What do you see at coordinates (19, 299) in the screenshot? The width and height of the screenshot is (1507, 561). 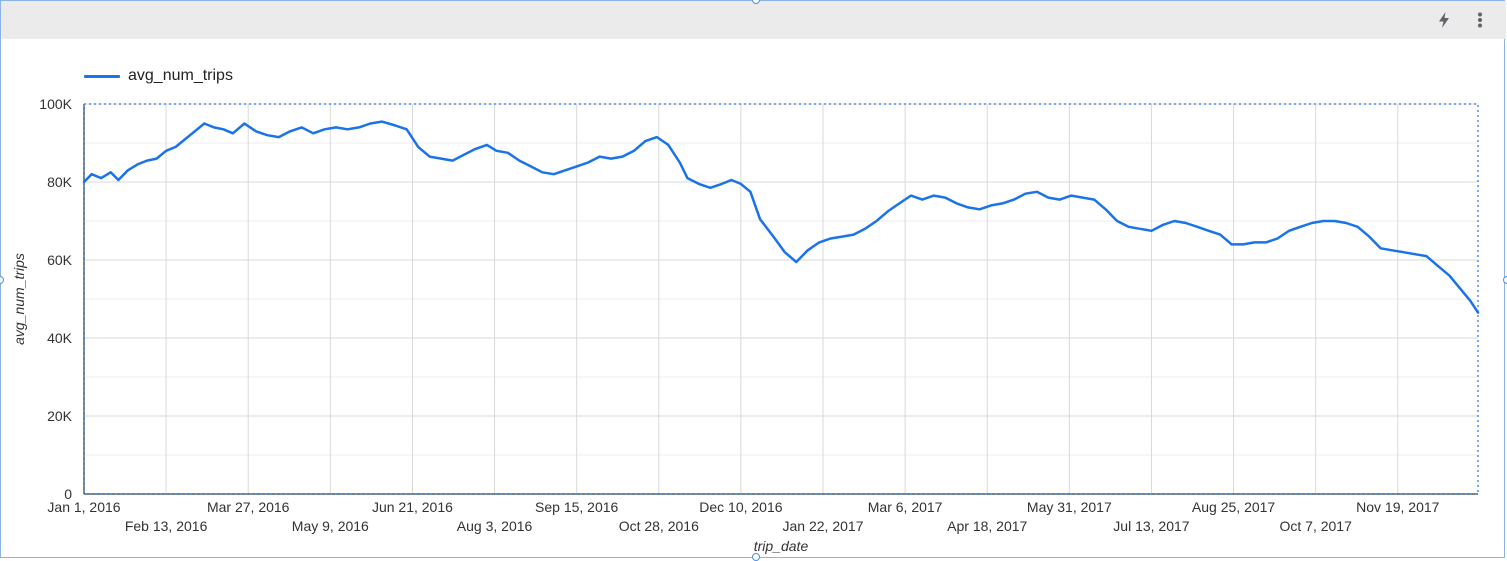 I see `y-axis-title: avg_num_trips` at bounding box center [19, 299].